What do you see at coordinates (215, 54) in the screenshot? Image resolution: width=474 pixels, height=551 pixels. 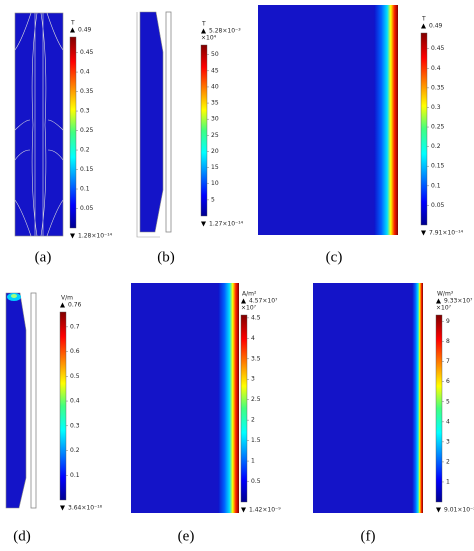 I see `colorbar-tick-label: 50` at bounding box center [215, 54].